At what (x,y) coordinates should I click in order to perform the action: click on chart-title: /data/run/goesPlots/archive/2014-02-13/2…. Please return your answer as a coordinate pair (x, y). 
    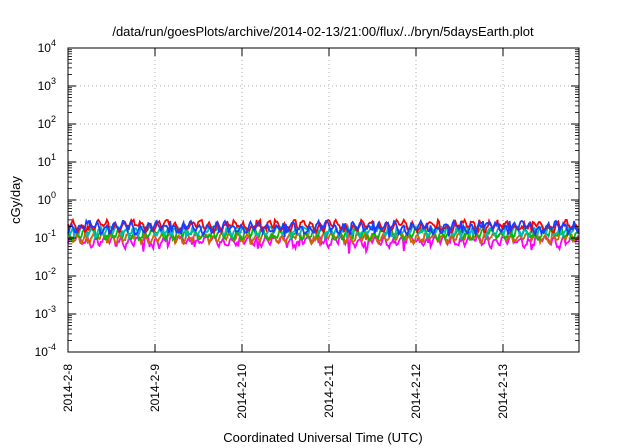
    Looking at the image, I should click on (323, 31).